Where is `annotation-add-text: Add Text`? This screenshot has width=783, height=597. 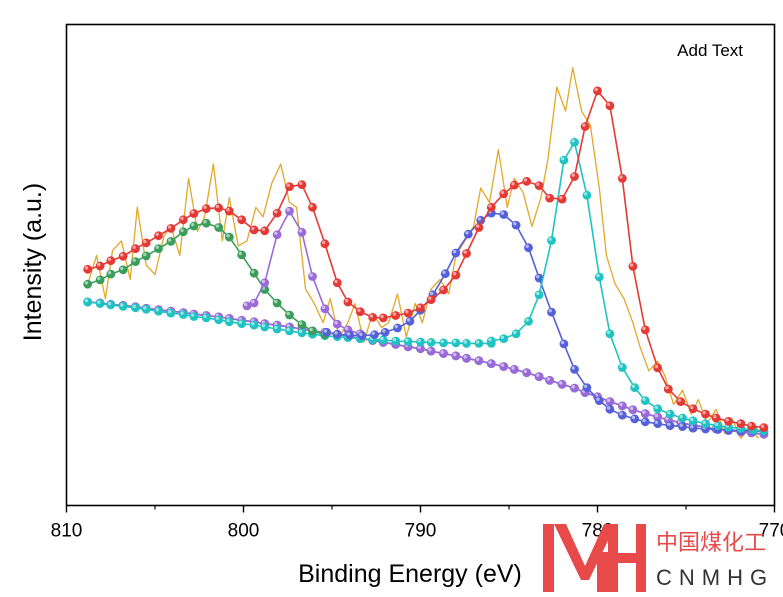 annotation-add-text: Add Text is located at coordinates (710, 50).